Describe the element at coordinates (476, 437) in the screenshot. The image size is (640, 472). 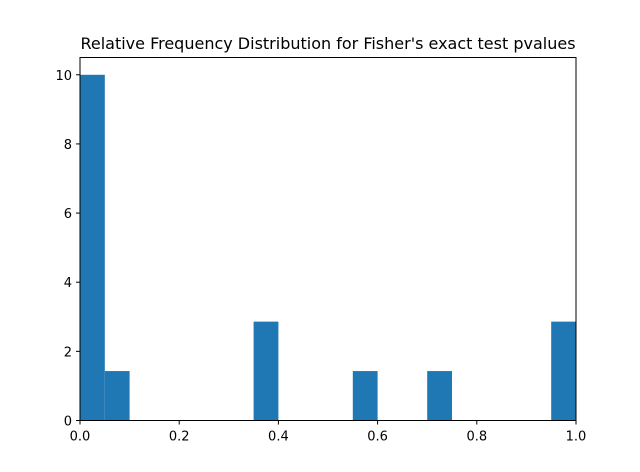
I see `x-tick-label: 0.8` at that location.